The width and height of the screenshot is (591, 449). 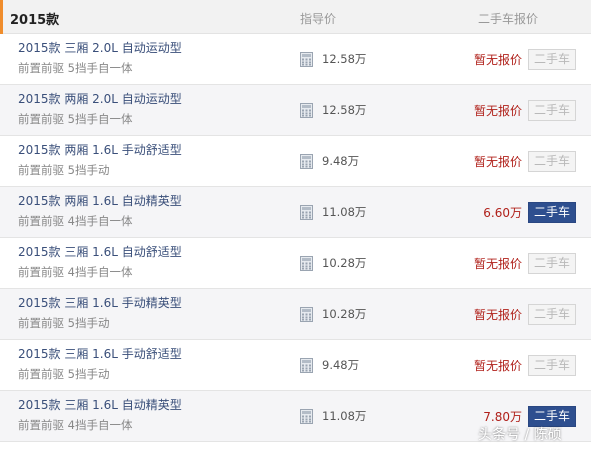 I want to click on column-header-used-car-price: 二手车报价, so click(x=508, y=19).